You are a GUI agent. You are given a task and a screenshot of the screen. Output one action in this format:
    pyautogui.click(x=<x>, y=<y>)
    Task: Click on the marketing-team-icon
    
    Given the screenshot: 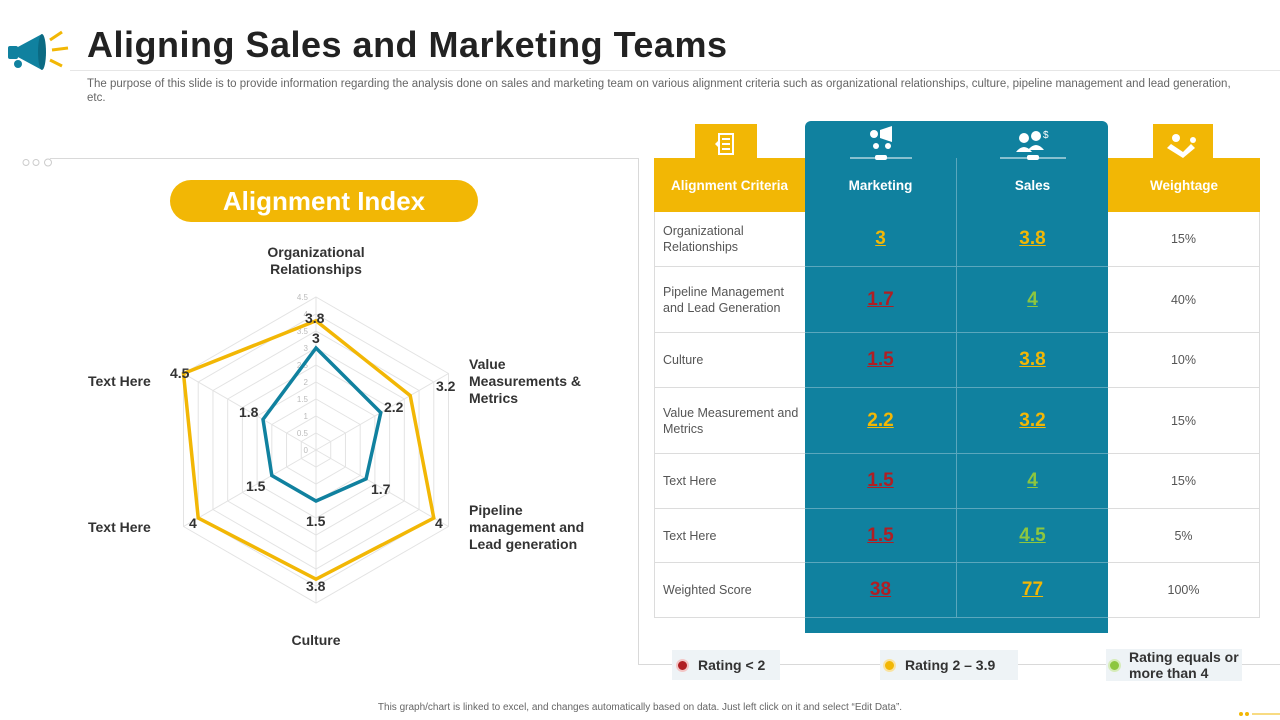 What is the action you would take?
    pyautogui.click(x=881, y=143)
    